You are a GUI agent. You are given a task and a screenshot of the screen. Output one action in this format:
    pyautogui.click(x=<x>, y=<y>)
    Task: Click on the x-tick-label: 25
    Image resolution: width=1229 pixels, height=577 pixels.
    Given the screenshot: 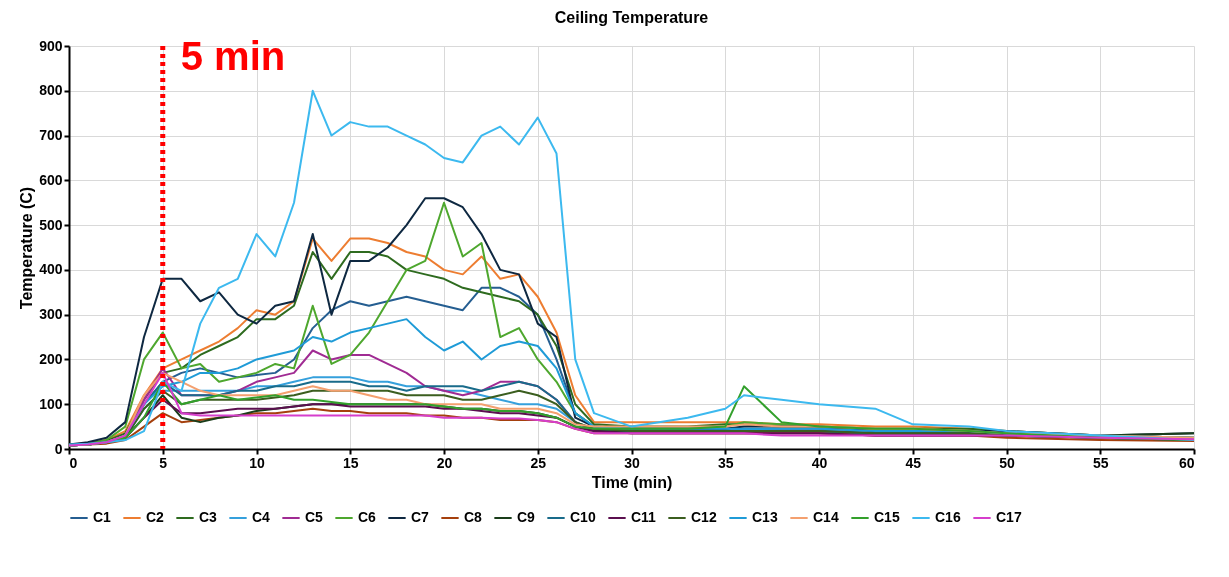 What is the action you would take?
    pyautogui.click(x=538, y=462)
    